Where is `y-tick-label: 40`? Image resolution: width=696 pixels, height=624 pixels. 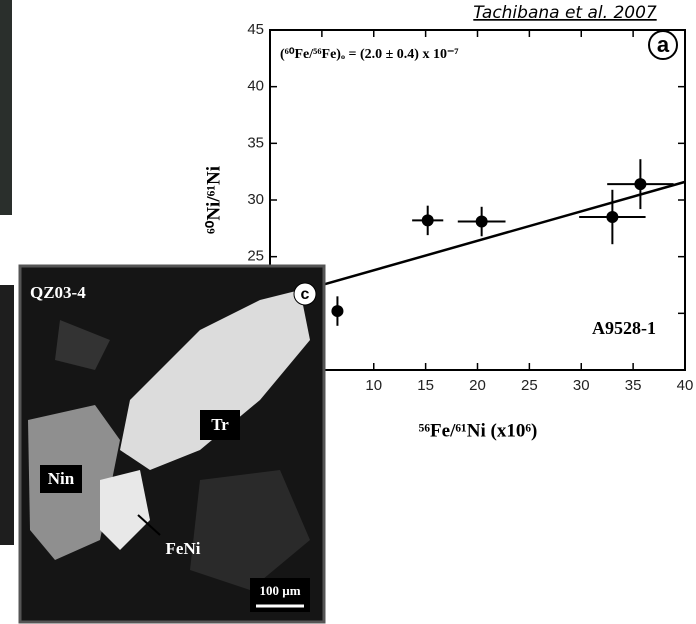 y-tick-label: 40 is located at coordinates (255, 86).